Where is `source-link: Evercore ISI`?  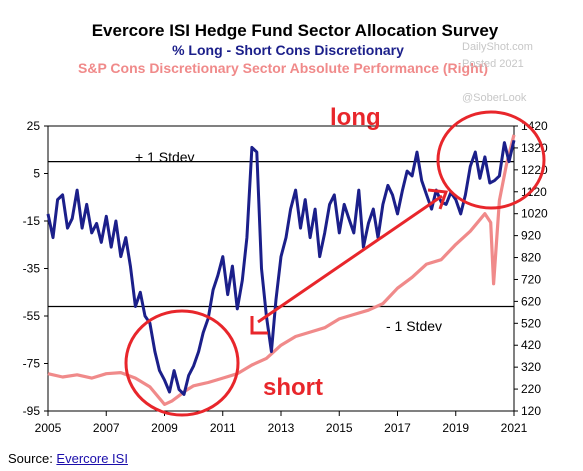 source-link: Evercore ISI is located at coordinates (92, 458).